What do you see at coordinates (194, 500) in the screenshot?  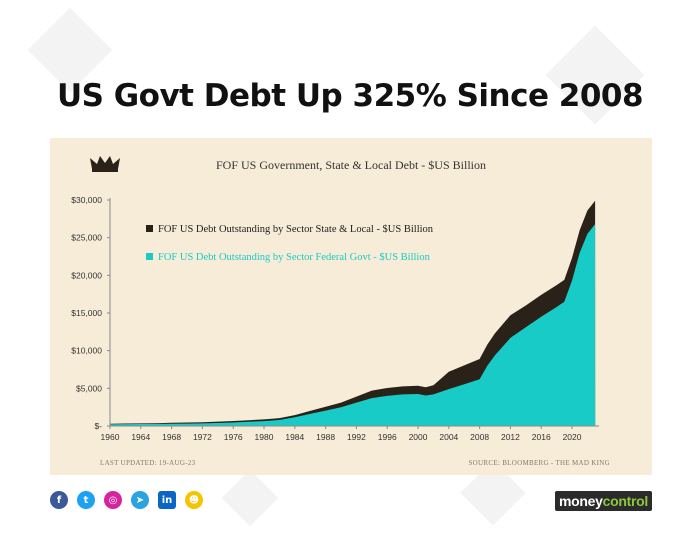 I see `snapchat-icon: ☻` at bounding box center [194, 500].